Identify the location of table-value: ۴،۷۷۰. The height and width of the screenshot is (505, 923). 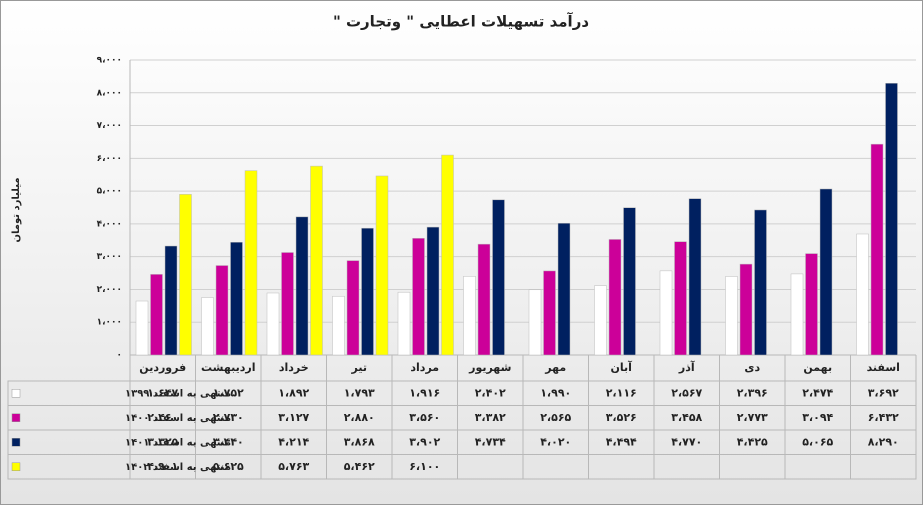
(686, 441).